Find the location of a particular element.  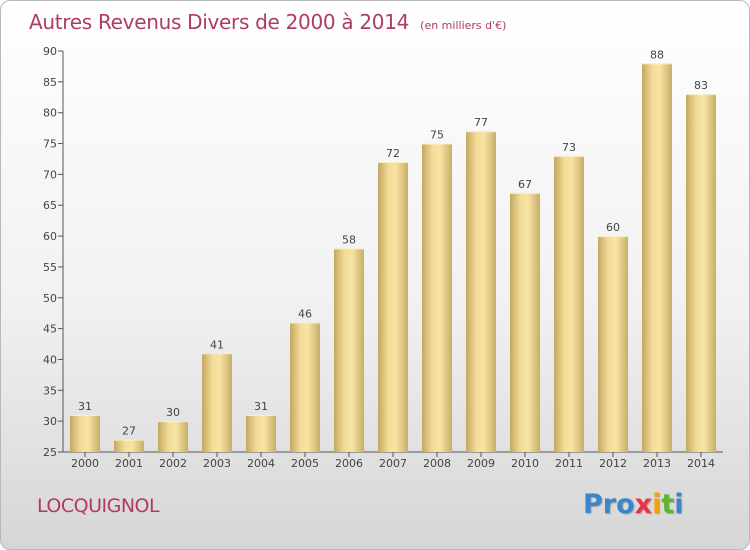

data-label: 60 is located at coordinates (613, 227).